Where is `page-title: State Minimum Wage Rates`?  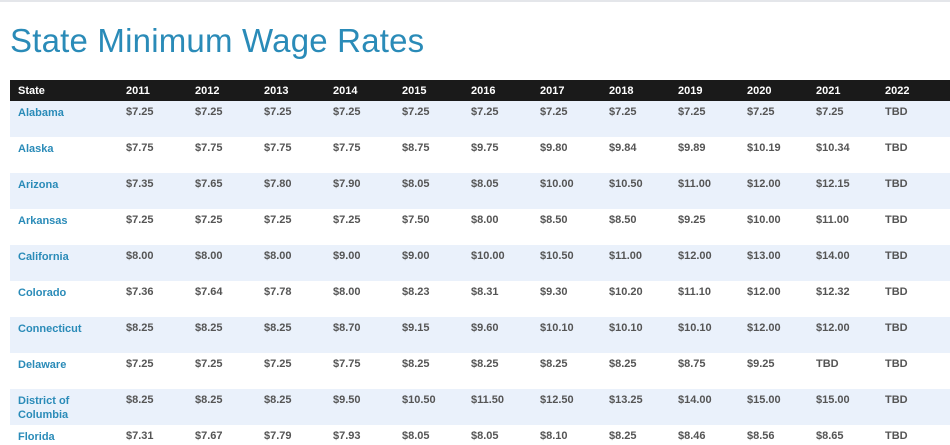
page-title: State Minimum Wage Rates is located at coordinates (217, 40).